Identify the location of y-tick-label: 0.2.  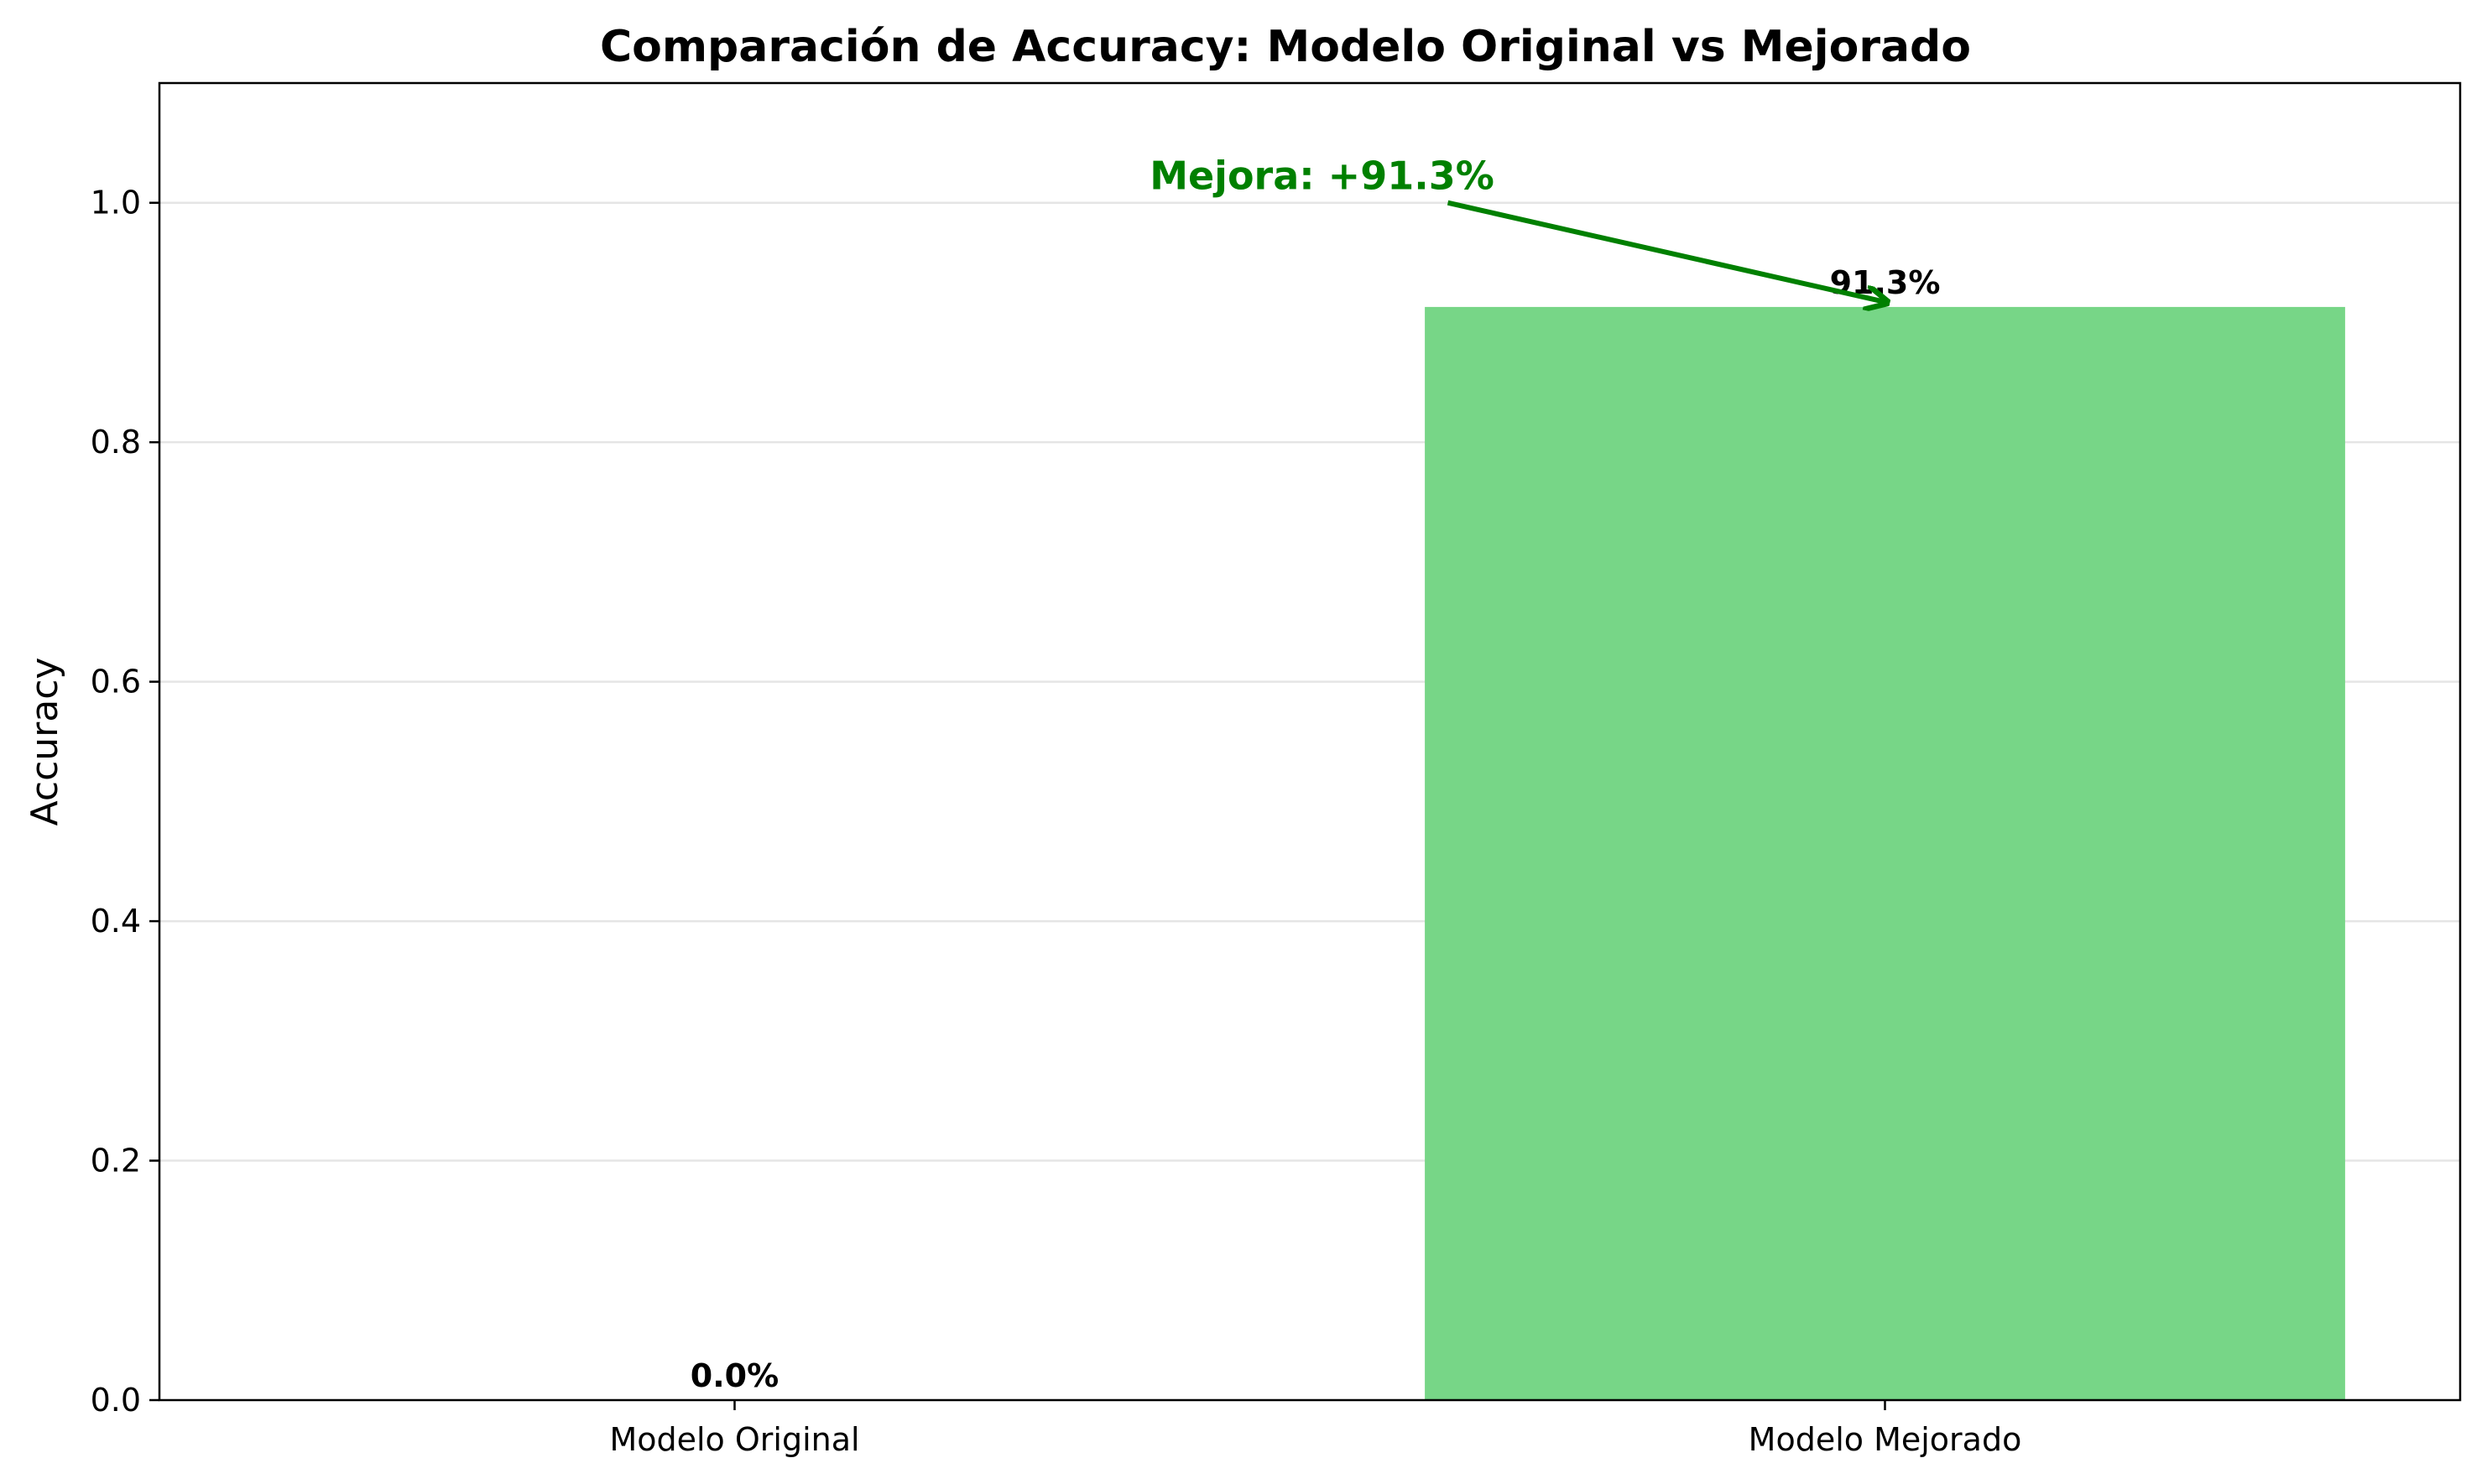
(116, 1161).